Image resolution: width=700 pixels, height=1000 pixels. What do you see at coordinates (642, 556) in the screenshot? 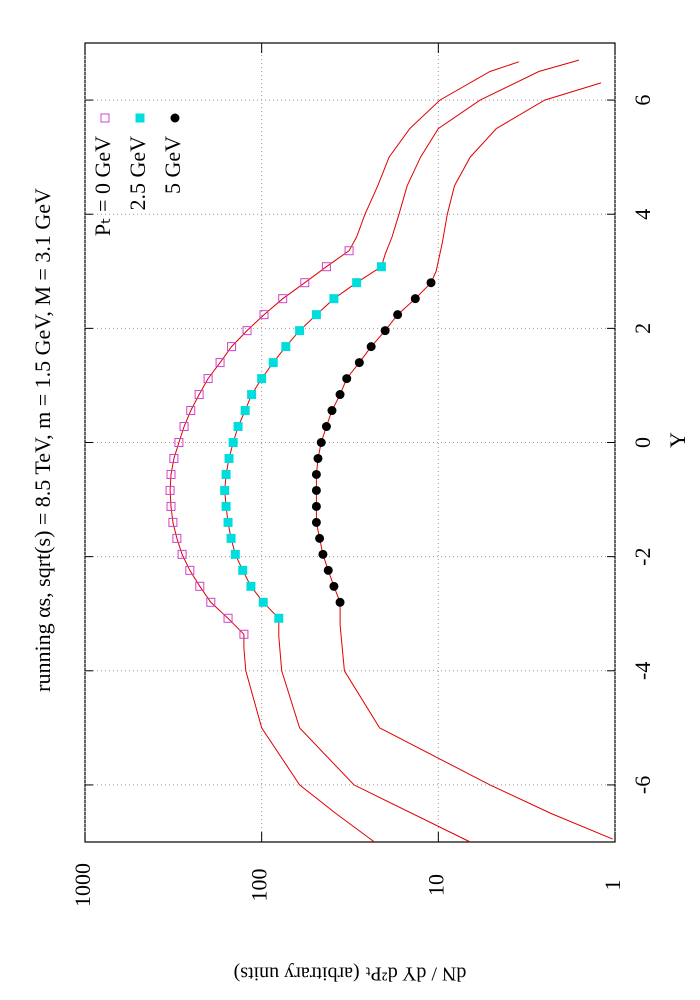
I see `x-tick-label: -2` at bounding box center [642, 556].